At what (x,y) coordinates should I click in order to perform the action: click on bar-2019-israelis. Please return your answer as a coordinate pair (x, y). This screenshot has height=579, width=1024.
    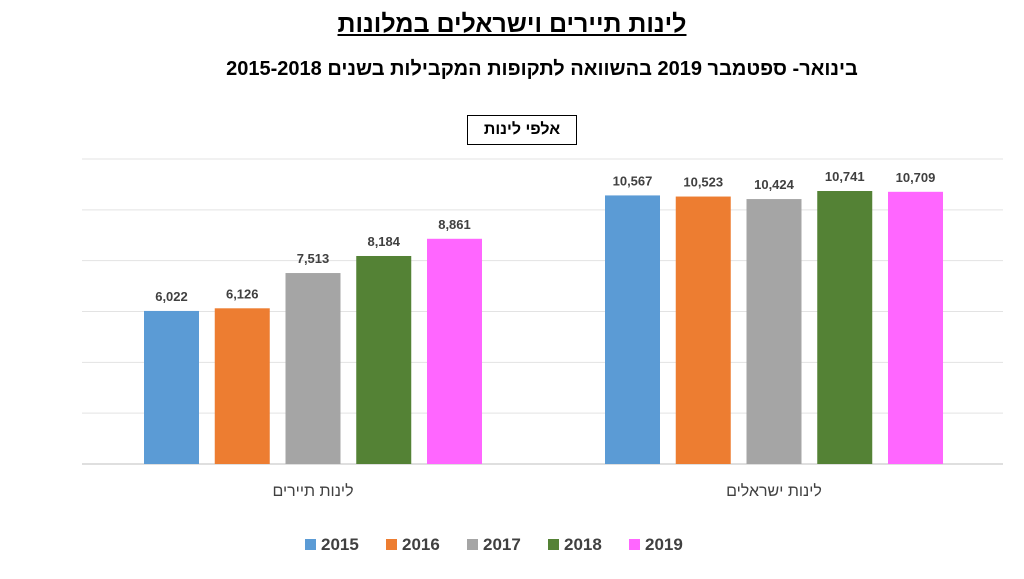
    Looking at the image, I should click on (915, 327).